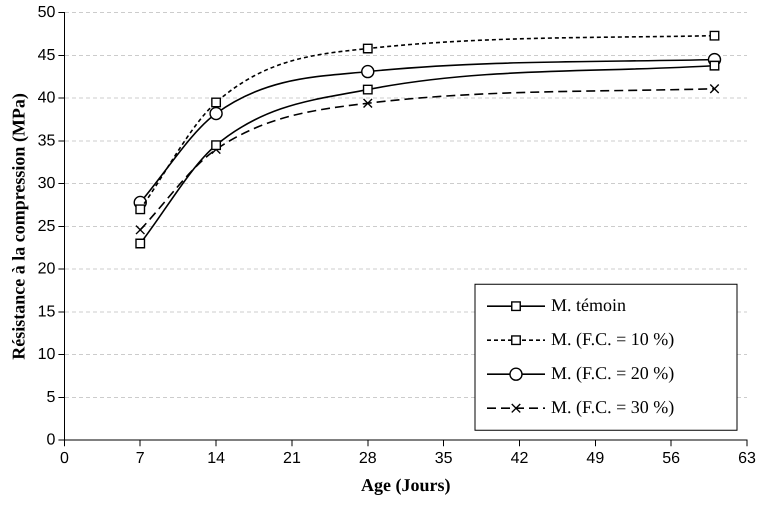  What do you see at coordinates (47, 13) in the screenshot?
I see `y-tick-label: 50` at bounding box center [47, 13].